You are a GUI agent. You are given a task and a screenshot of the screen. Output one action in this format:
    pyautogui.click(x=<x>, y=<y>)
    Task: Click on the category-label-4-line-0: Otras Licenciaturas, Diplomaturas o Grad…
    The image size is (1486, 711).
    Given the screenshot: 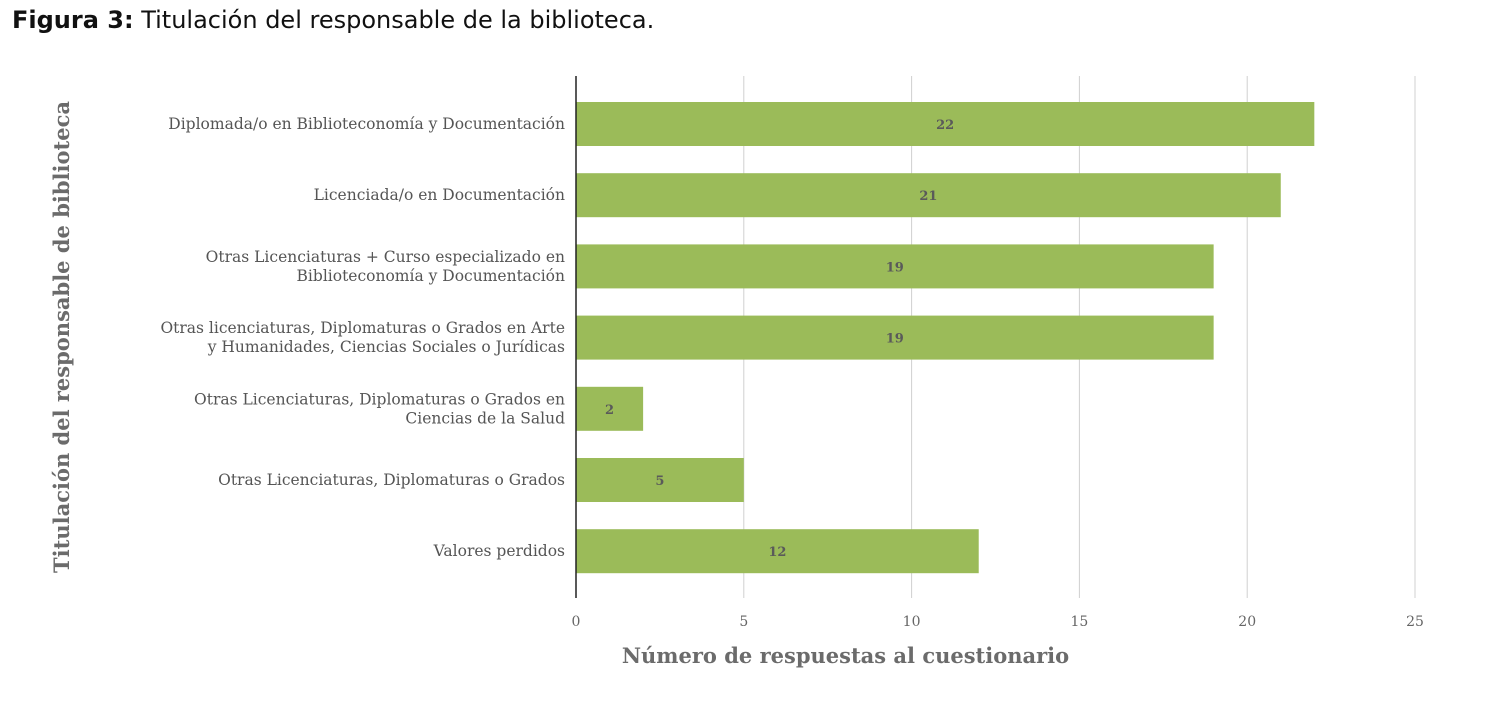 What is the action you would take?
    pyautogui.click(x=379, y=399)
    